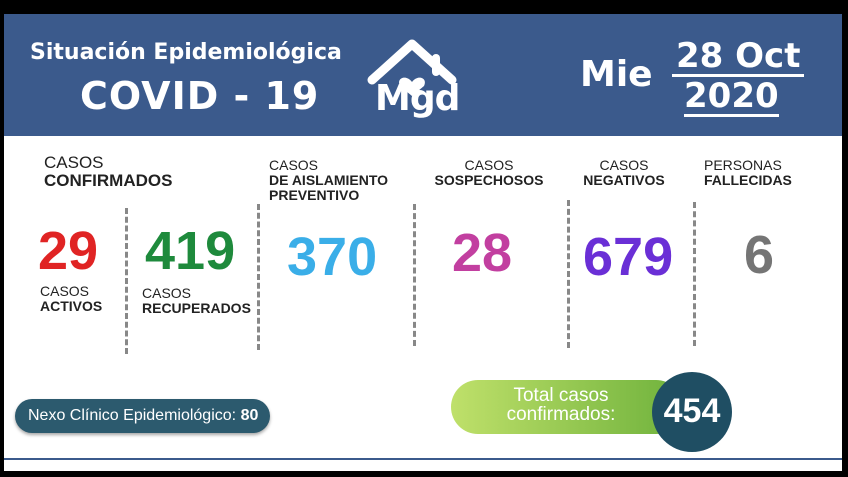 This screenshot has width=848, height=477. I want to click on house-heart-icon, so click(412, 67).